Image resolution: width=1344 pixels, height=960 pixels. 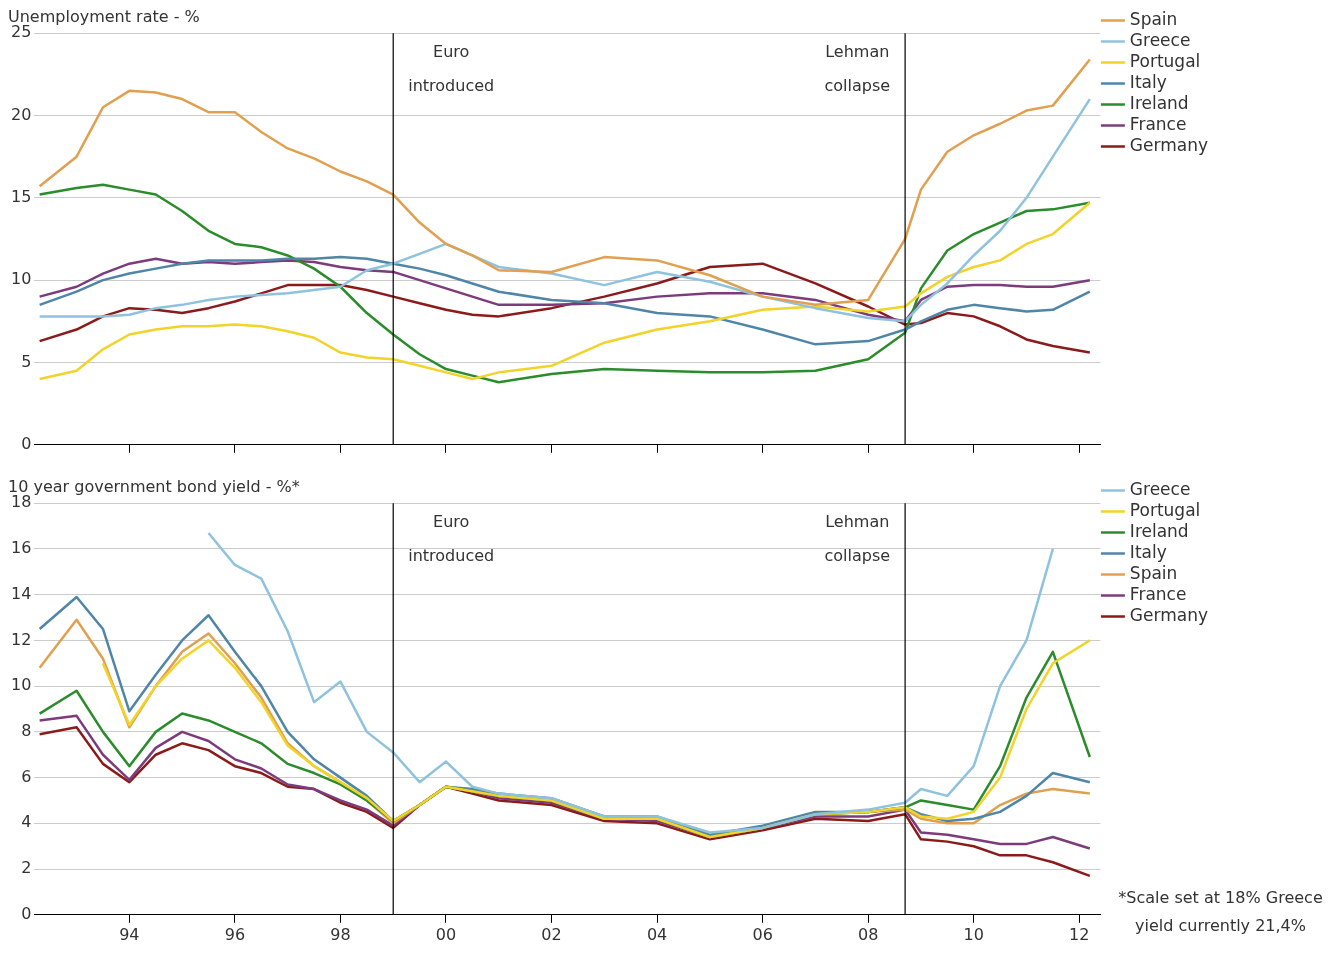 What do you see at coordinates (26, 731) in the screenshot?
I see `y-tick-label: 8` at bounding box center [26, 731].